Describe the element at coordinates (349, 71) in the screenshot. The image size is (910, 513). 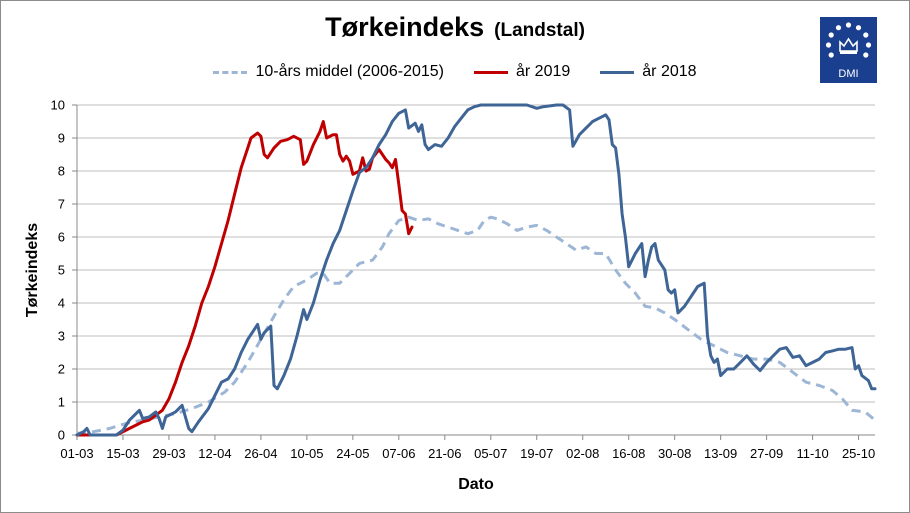
I see `legend-label-mean: 10-års middel (2006-2015)` at that location.